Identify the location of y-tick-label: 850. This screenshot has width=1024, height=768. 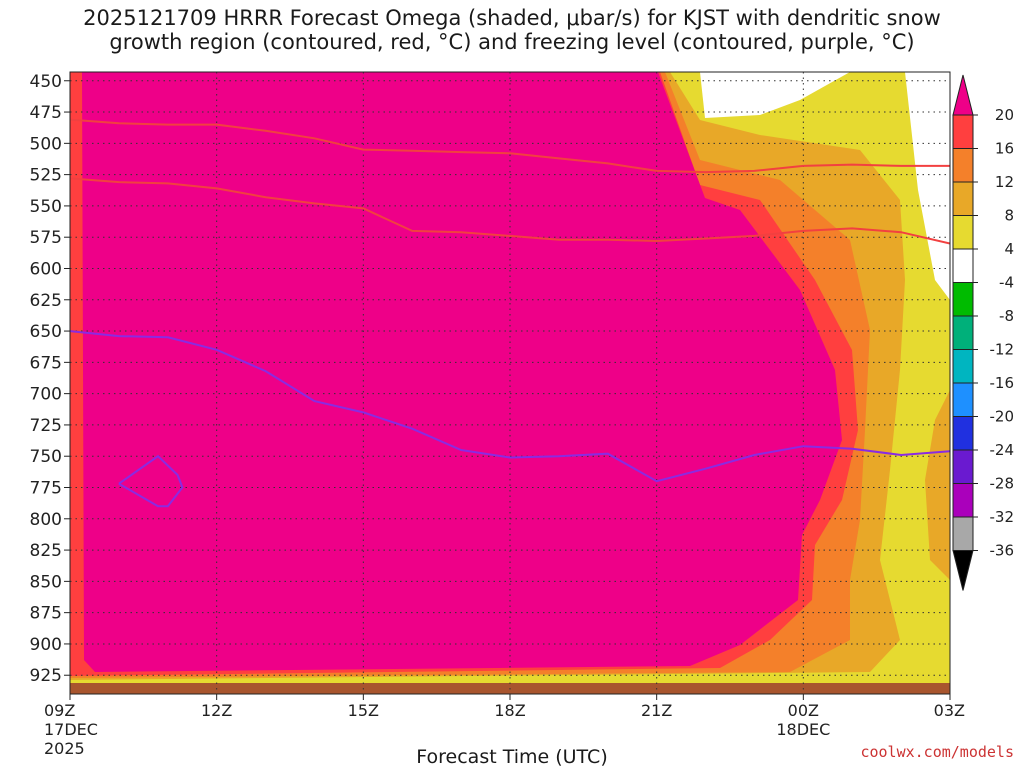
(46, 582).